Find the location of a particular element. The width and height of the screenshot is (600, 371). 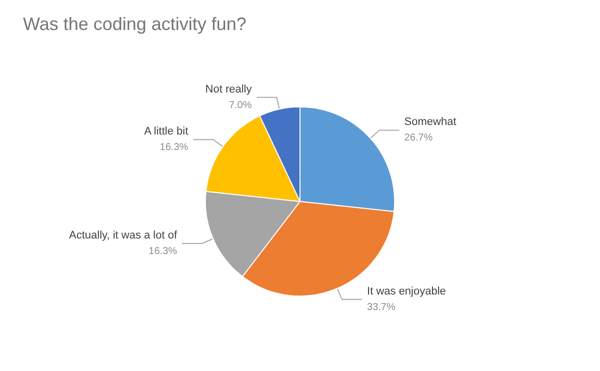

data-label: 33.7% is located at coordinates (381, 307).